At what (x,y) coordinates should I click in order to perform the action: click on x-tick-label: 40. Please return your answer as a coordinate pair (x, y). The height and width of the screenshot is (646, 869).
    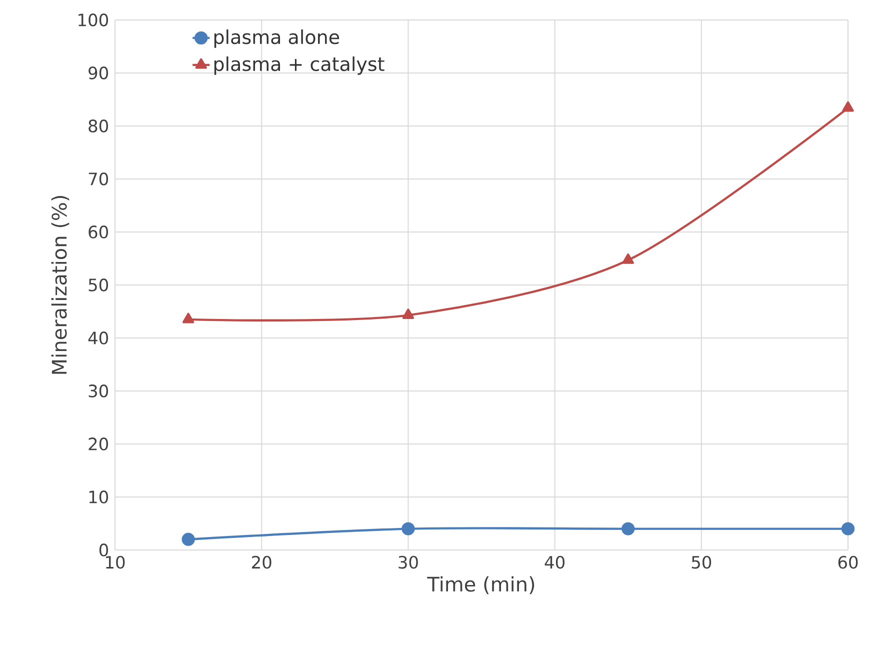
    Looking at the image, I should click on (554, 562).